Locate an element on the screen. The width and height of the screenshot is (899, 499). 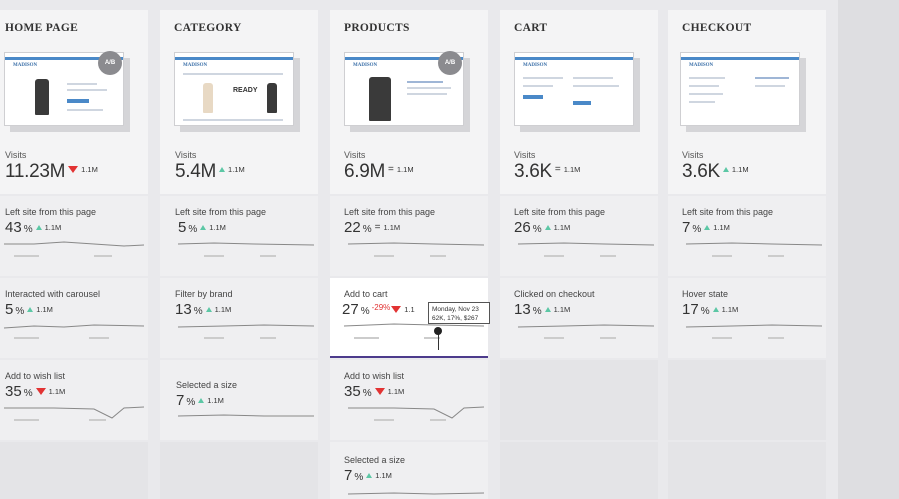
tooltip-point is located at coordinates (438, 331).